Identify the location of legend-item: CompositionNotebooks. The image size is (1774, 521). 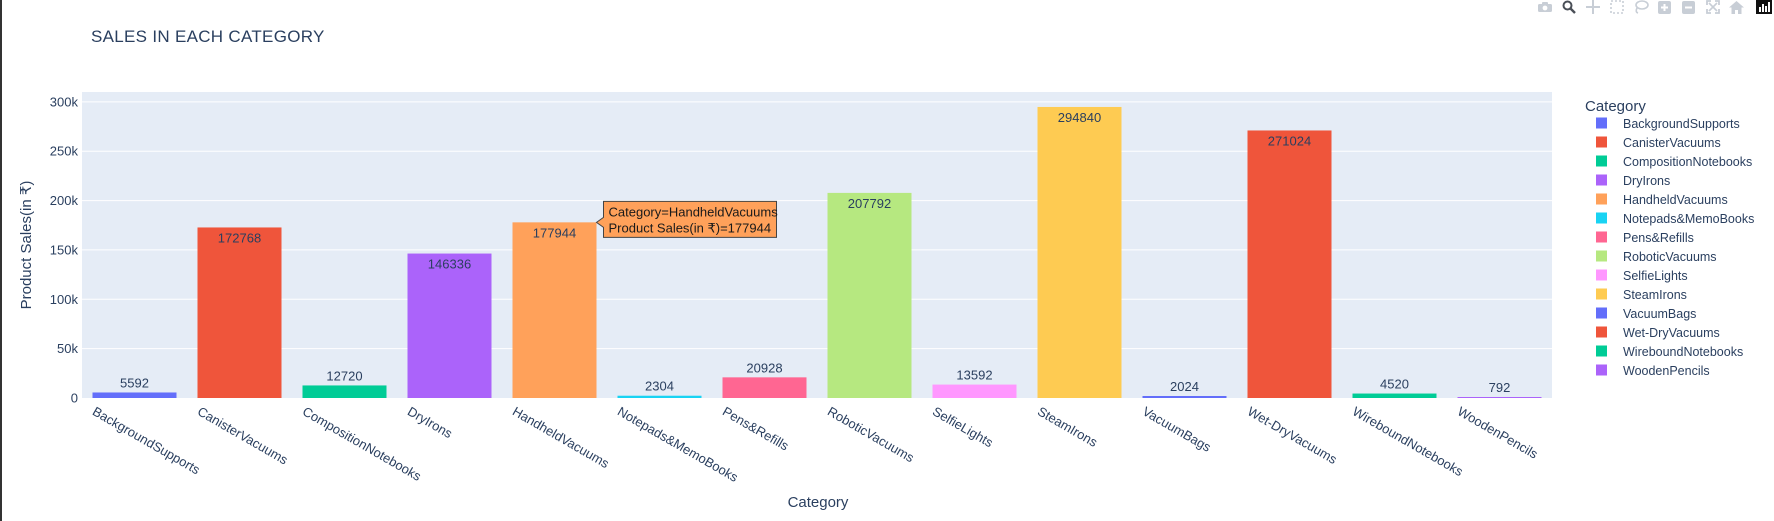
(1674, 162).